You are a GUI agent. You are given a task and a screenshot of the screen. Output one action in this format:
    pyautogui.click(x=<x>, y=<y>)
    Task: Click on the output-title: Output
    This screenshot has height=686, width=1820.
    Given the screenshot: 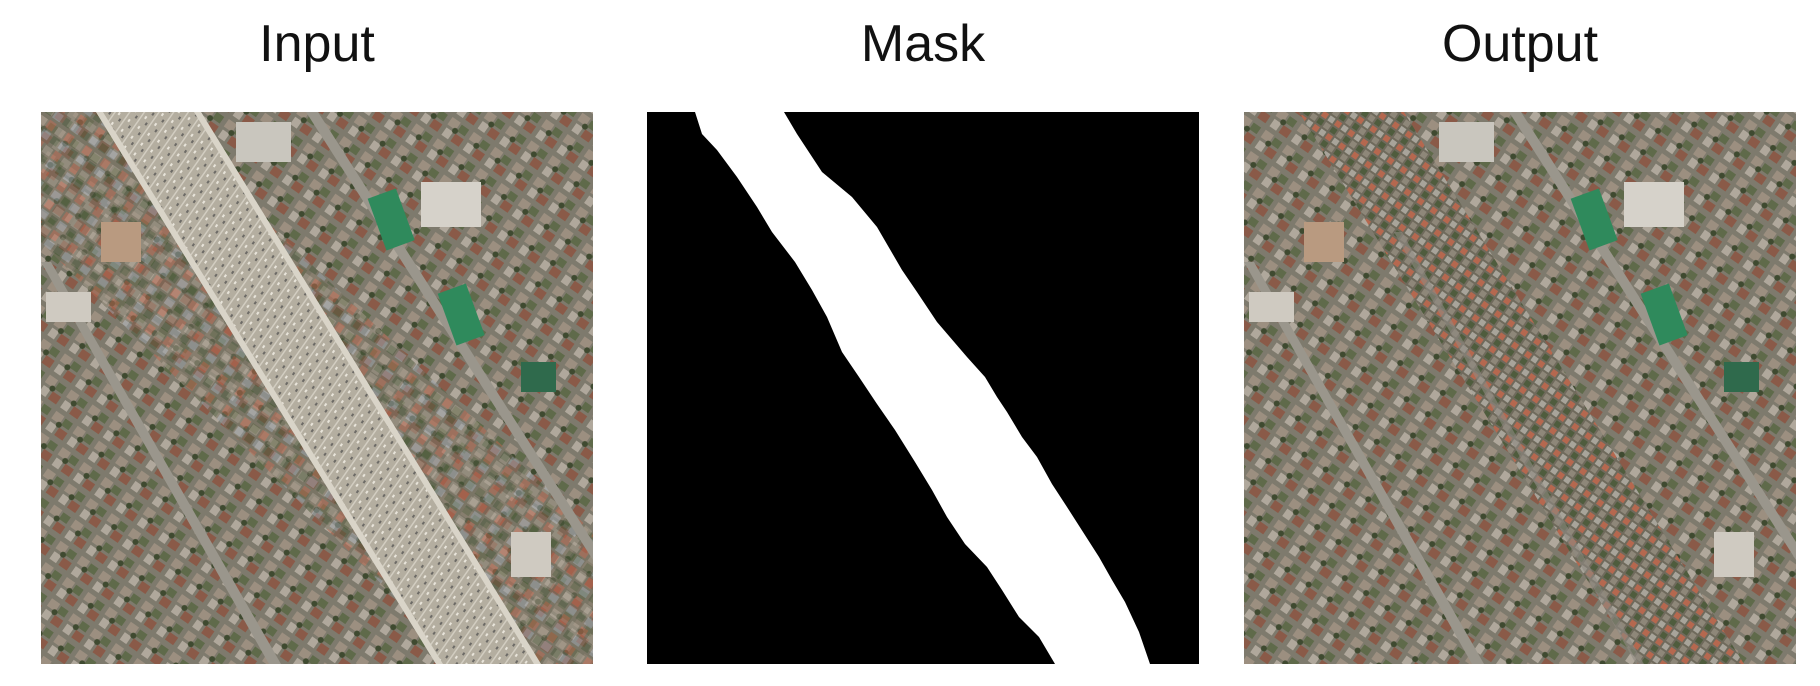 What is the action you would take?
    pyautogui.click(x=1520, y=44)
    